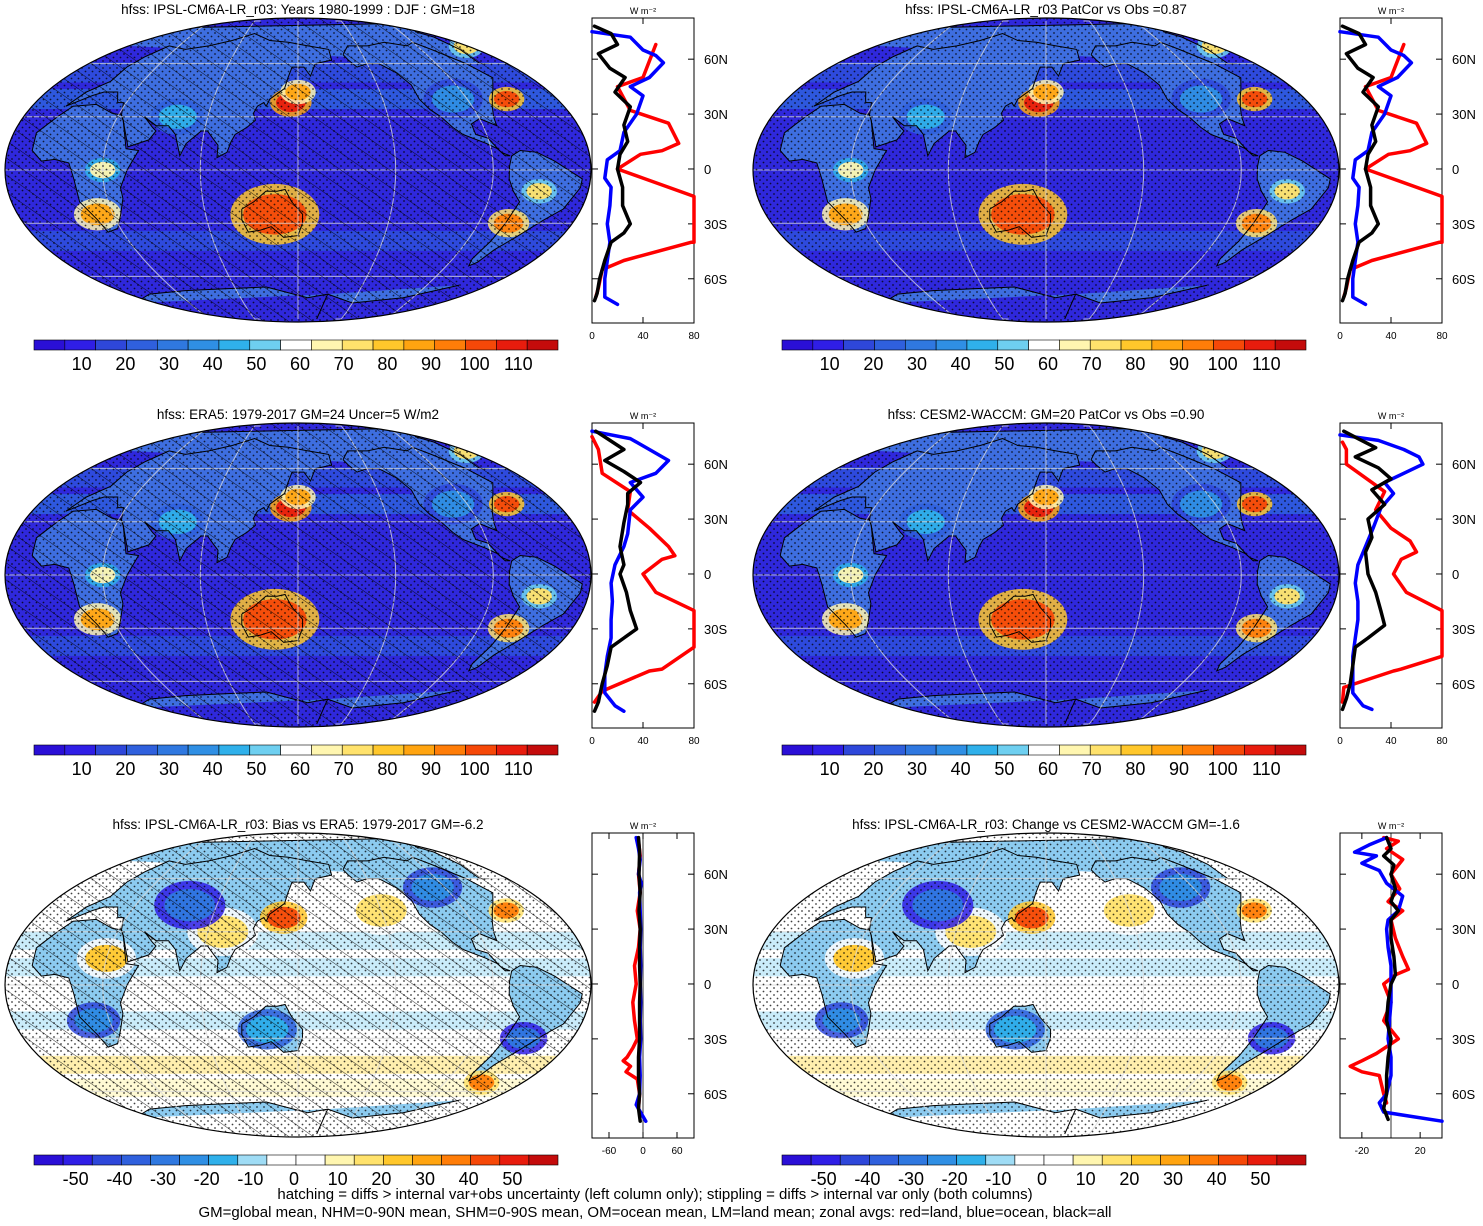 This screenshot has height=1226, width=1483. What do you see at coordinates (1223, 769) in the screenshot?
I see `colorbar-tick-label: 100` at bounding box center [1223, 769].